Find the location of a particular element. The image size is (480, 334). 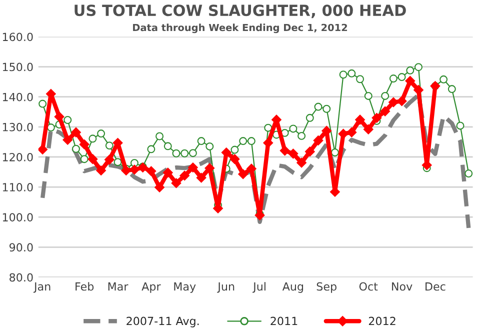

x-tick-label: Mar is located at coordinates (118, 286).